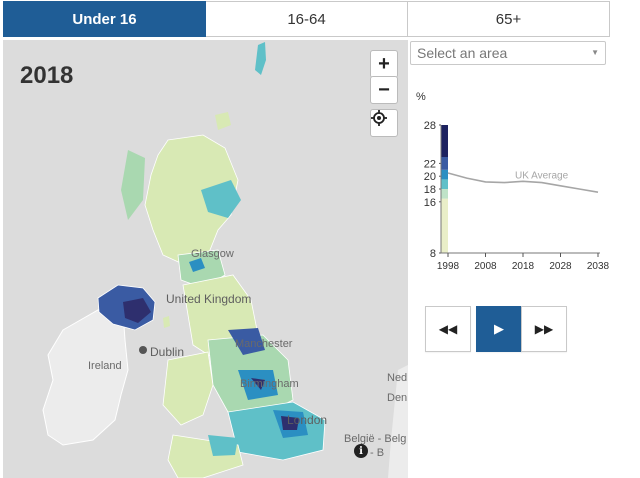 This screenshot has width=640, height=478. I want to click on northern-ireland-dark, so click(137, 310).